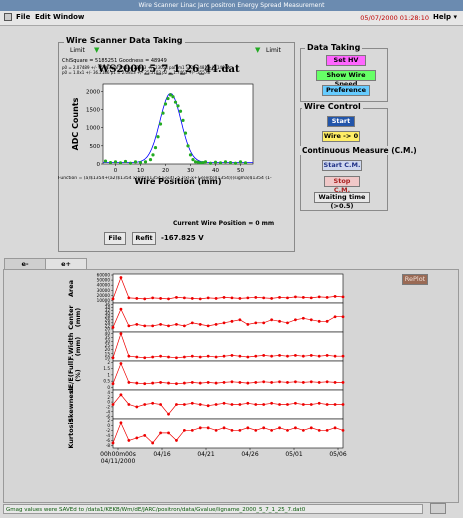 This screenshot has width=463, height=518. I want to click on limit-left-label: Limit, so click(77, 50).